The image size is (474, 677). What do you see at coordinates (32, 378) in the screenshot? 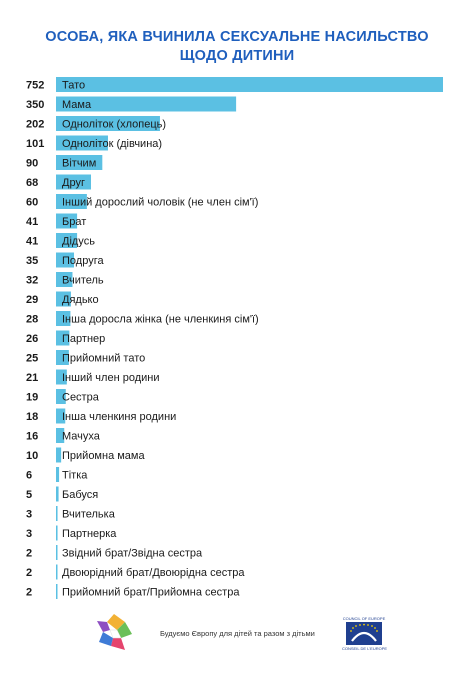
I see `value-label-16: 21` at bounding box center [32, 378].